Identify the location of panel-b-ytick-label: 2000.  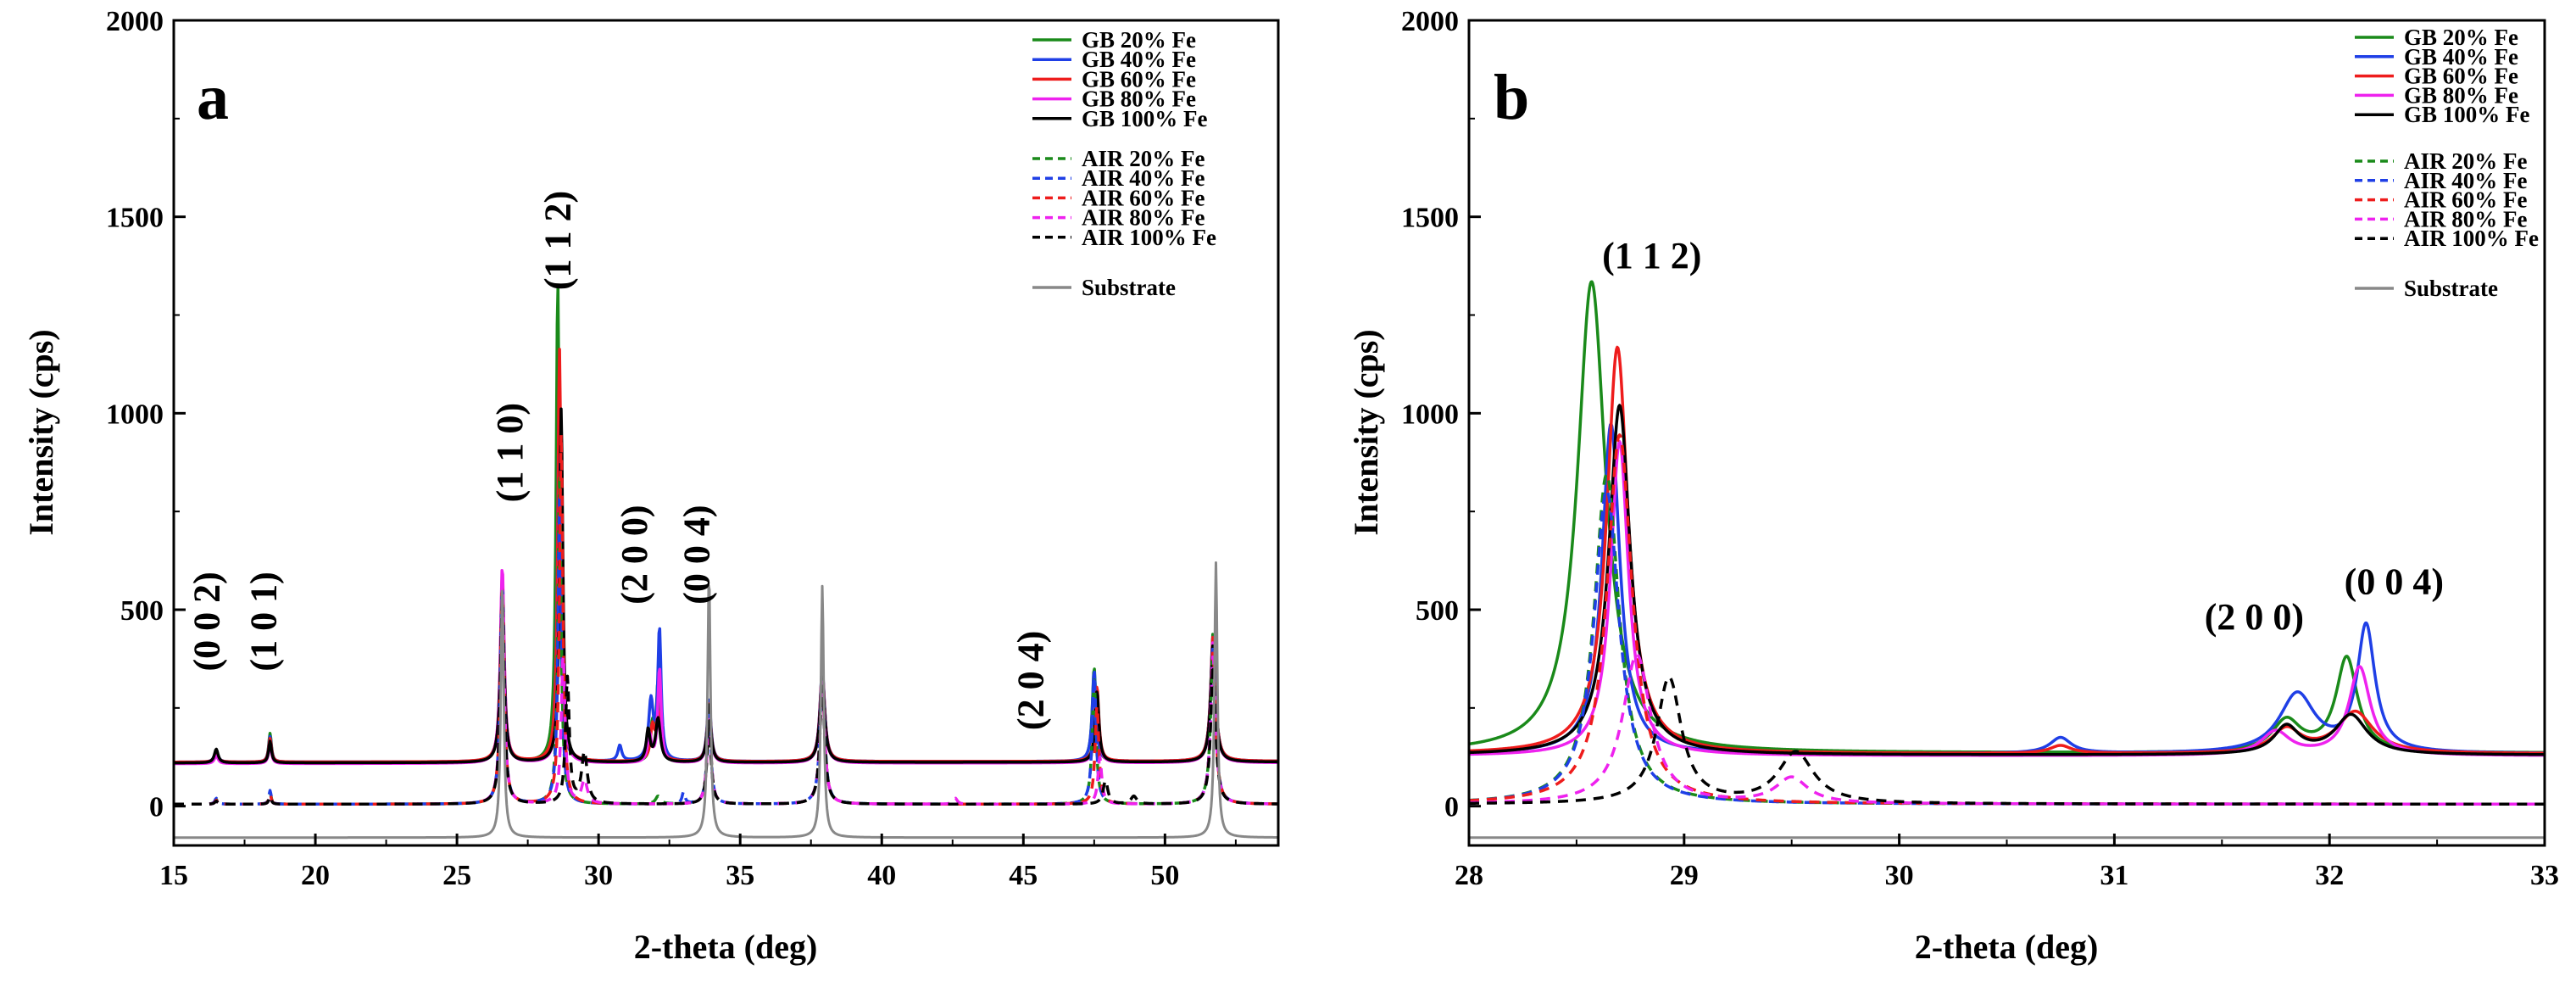
(1430, 21).